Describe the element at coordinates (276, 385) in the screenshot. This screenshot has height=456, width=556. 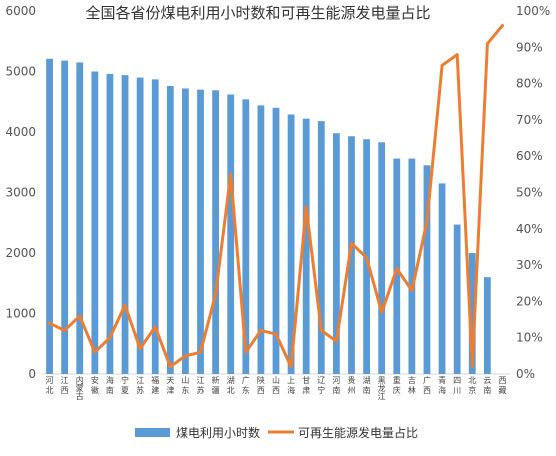
I see `x-tick-label: 山西` at that location.